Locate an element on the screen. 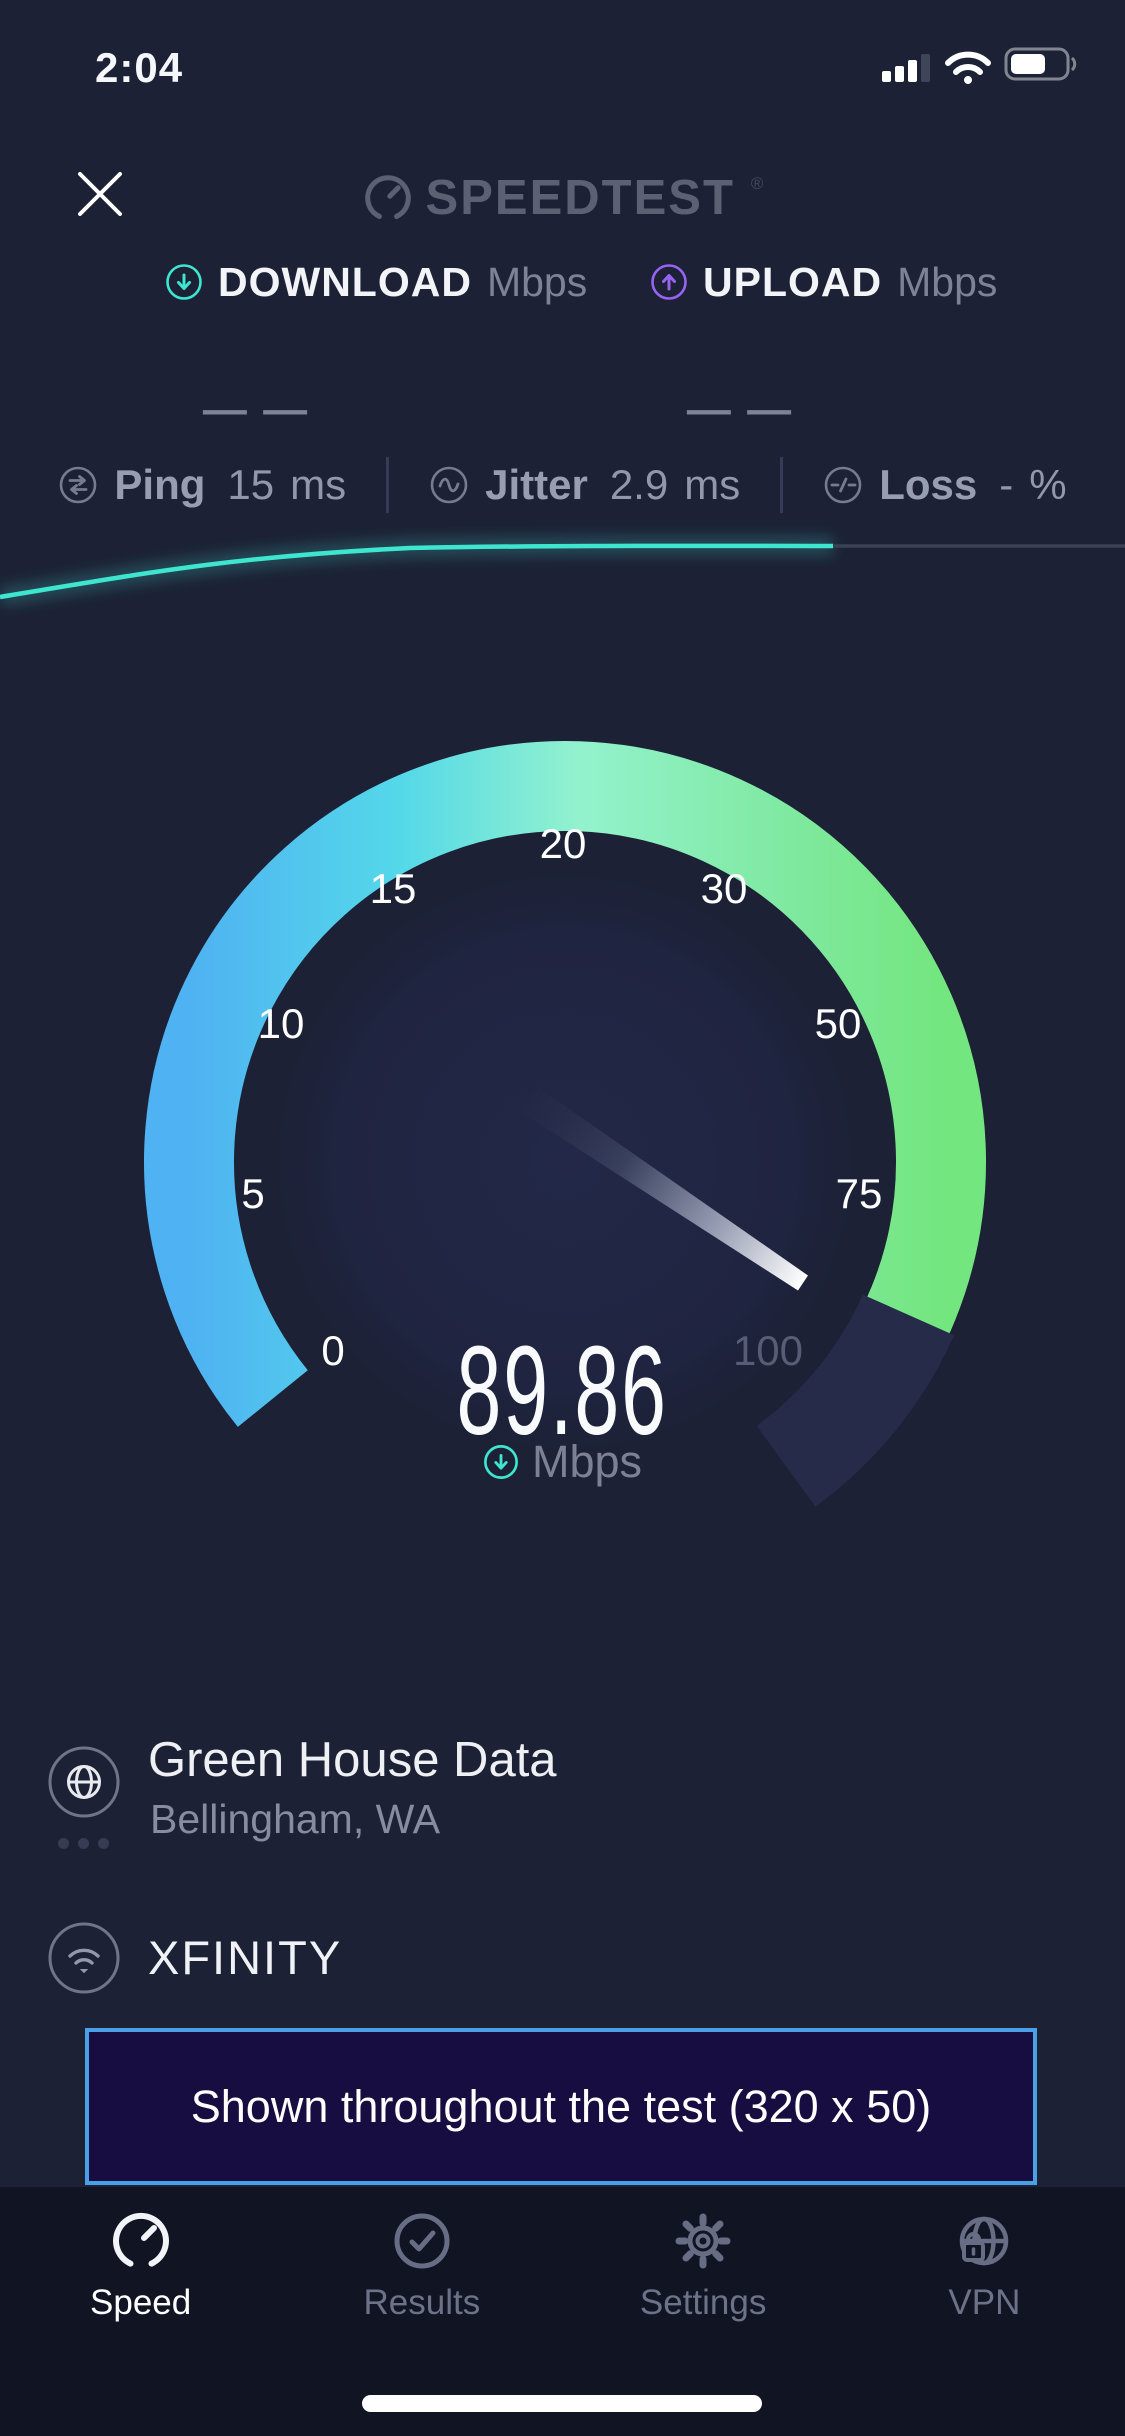 This screenshot has height=2436, width=1125. tab-settings-label: Settings is located at coordinates (703, 2302).